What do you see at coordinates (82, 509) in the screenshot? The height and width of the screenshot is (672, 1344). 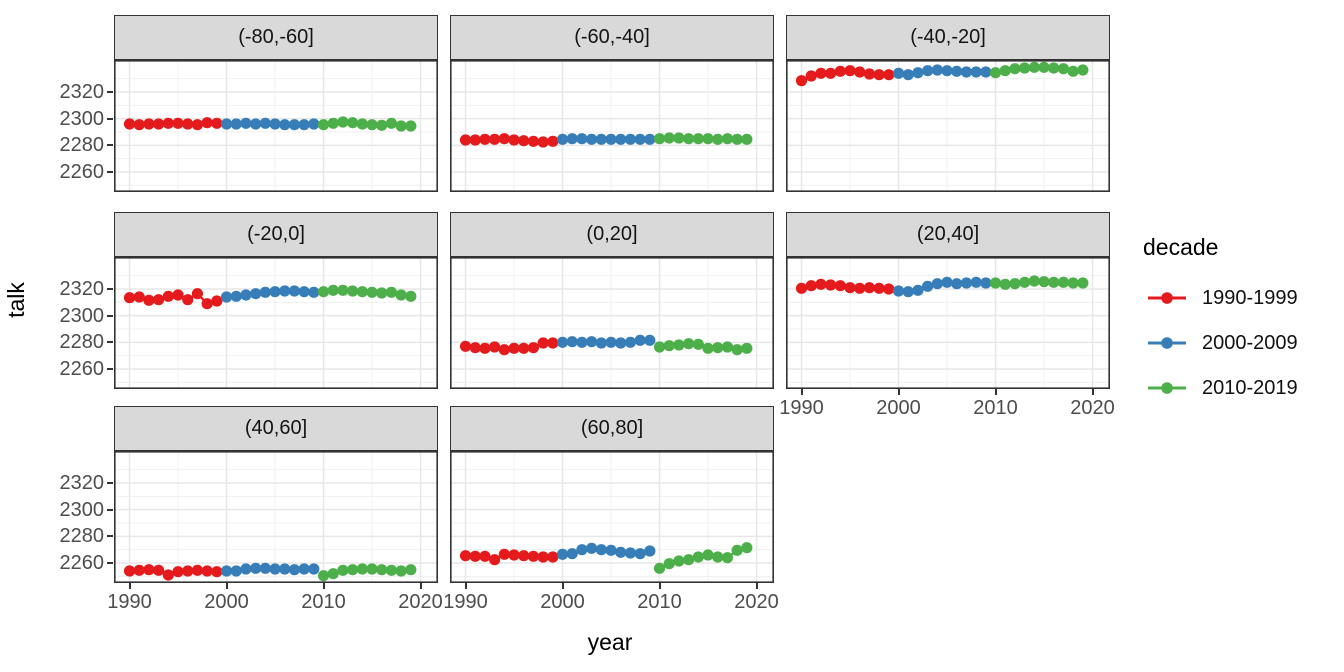 I see `y-tick-label: 2300` at bounding box center [82, 509].